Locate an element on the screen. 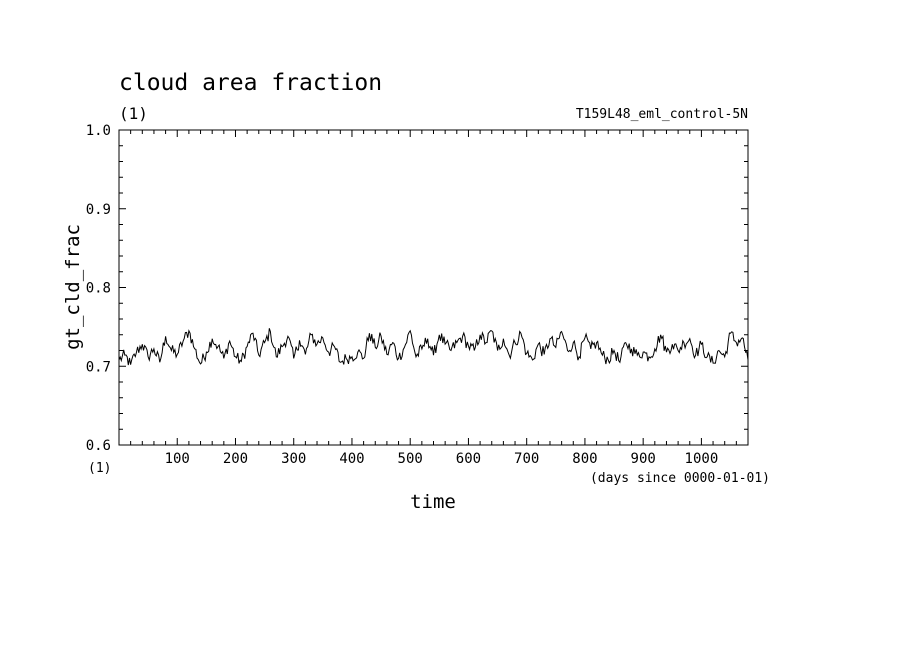  y-axis-tick-labels: 0.6 0.7 0.8 0.9 1.0 is located at coordinates (98, 288).